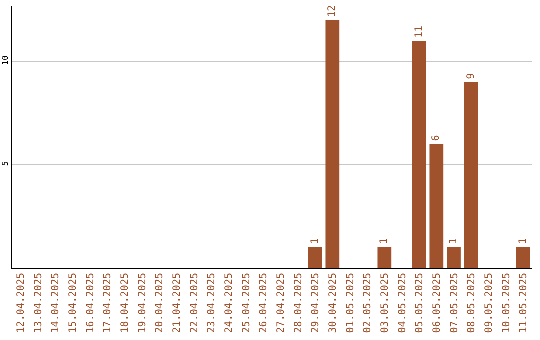  I want to click on x-tick-label: 14.04.2025, so click(56, 303).